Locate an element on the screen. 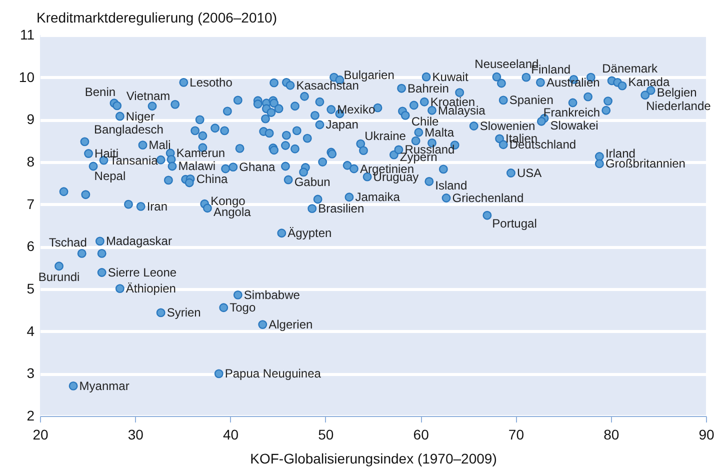  annotation: Bangladesch is located at coordinates (129, 129).